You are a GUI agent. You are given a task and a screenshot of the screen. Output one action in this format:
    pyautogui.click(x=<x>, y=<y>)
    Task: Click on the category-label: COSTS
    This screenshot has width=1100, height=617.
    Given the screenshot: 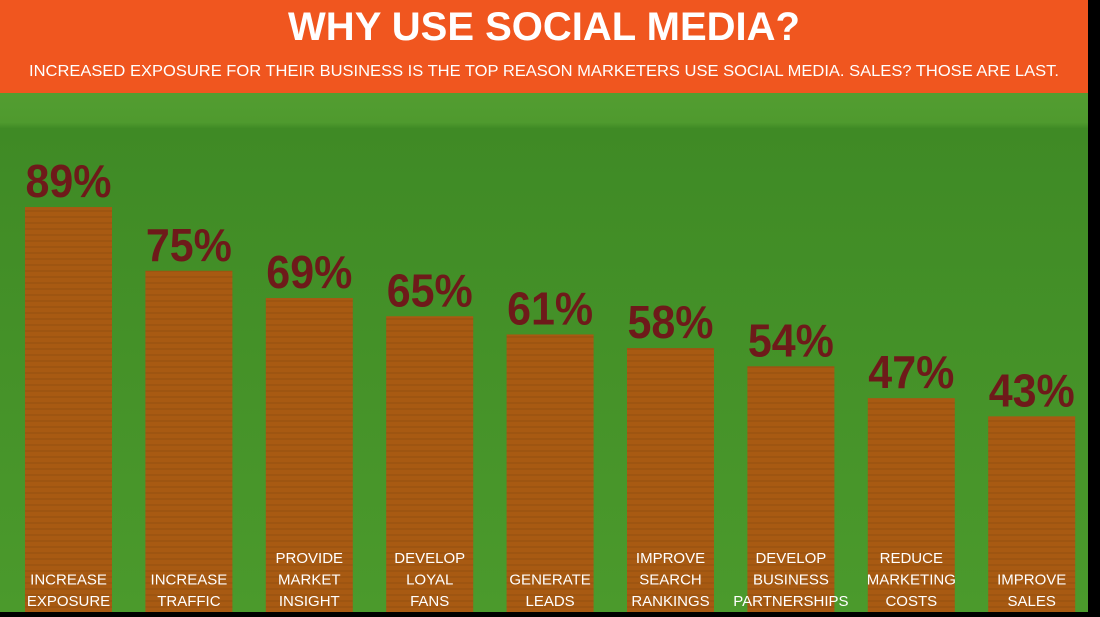 What is the action you would take?
    pyautogui.click(x=911, y=601)
    